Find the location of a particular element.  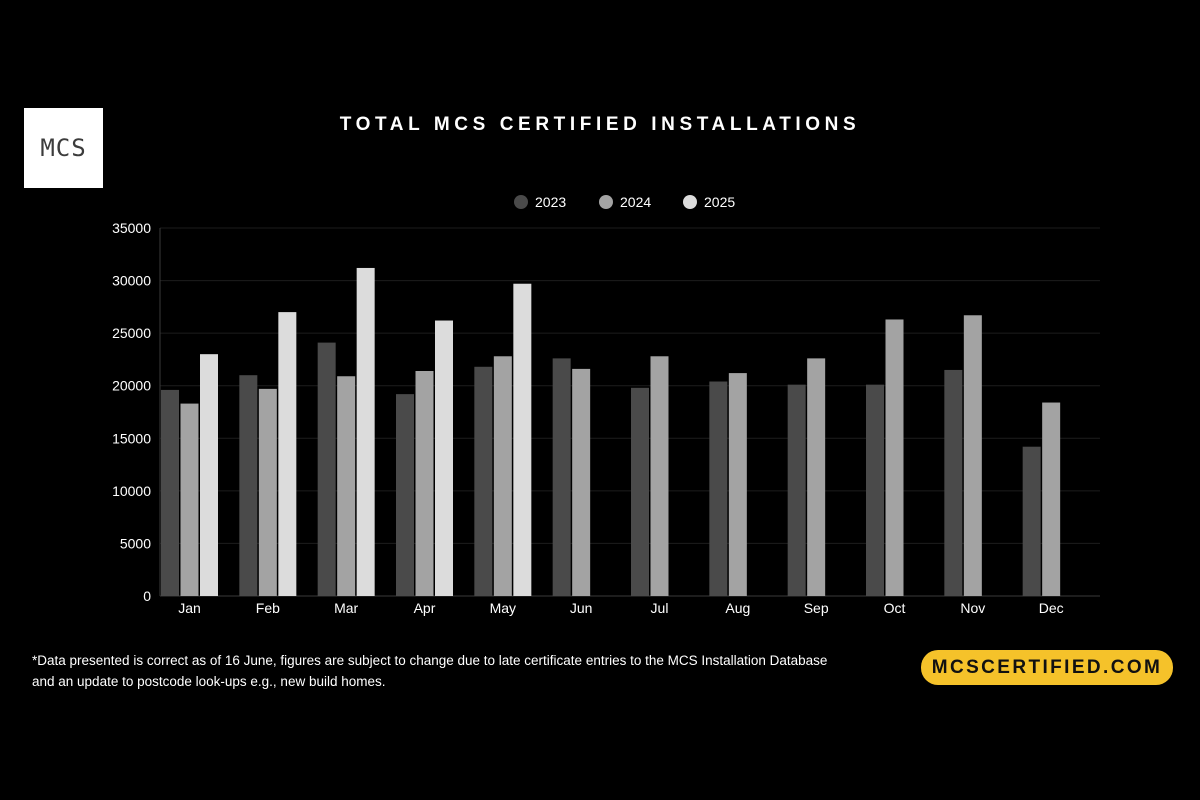

bar-2023-oct is located at coordinates (875, 490).